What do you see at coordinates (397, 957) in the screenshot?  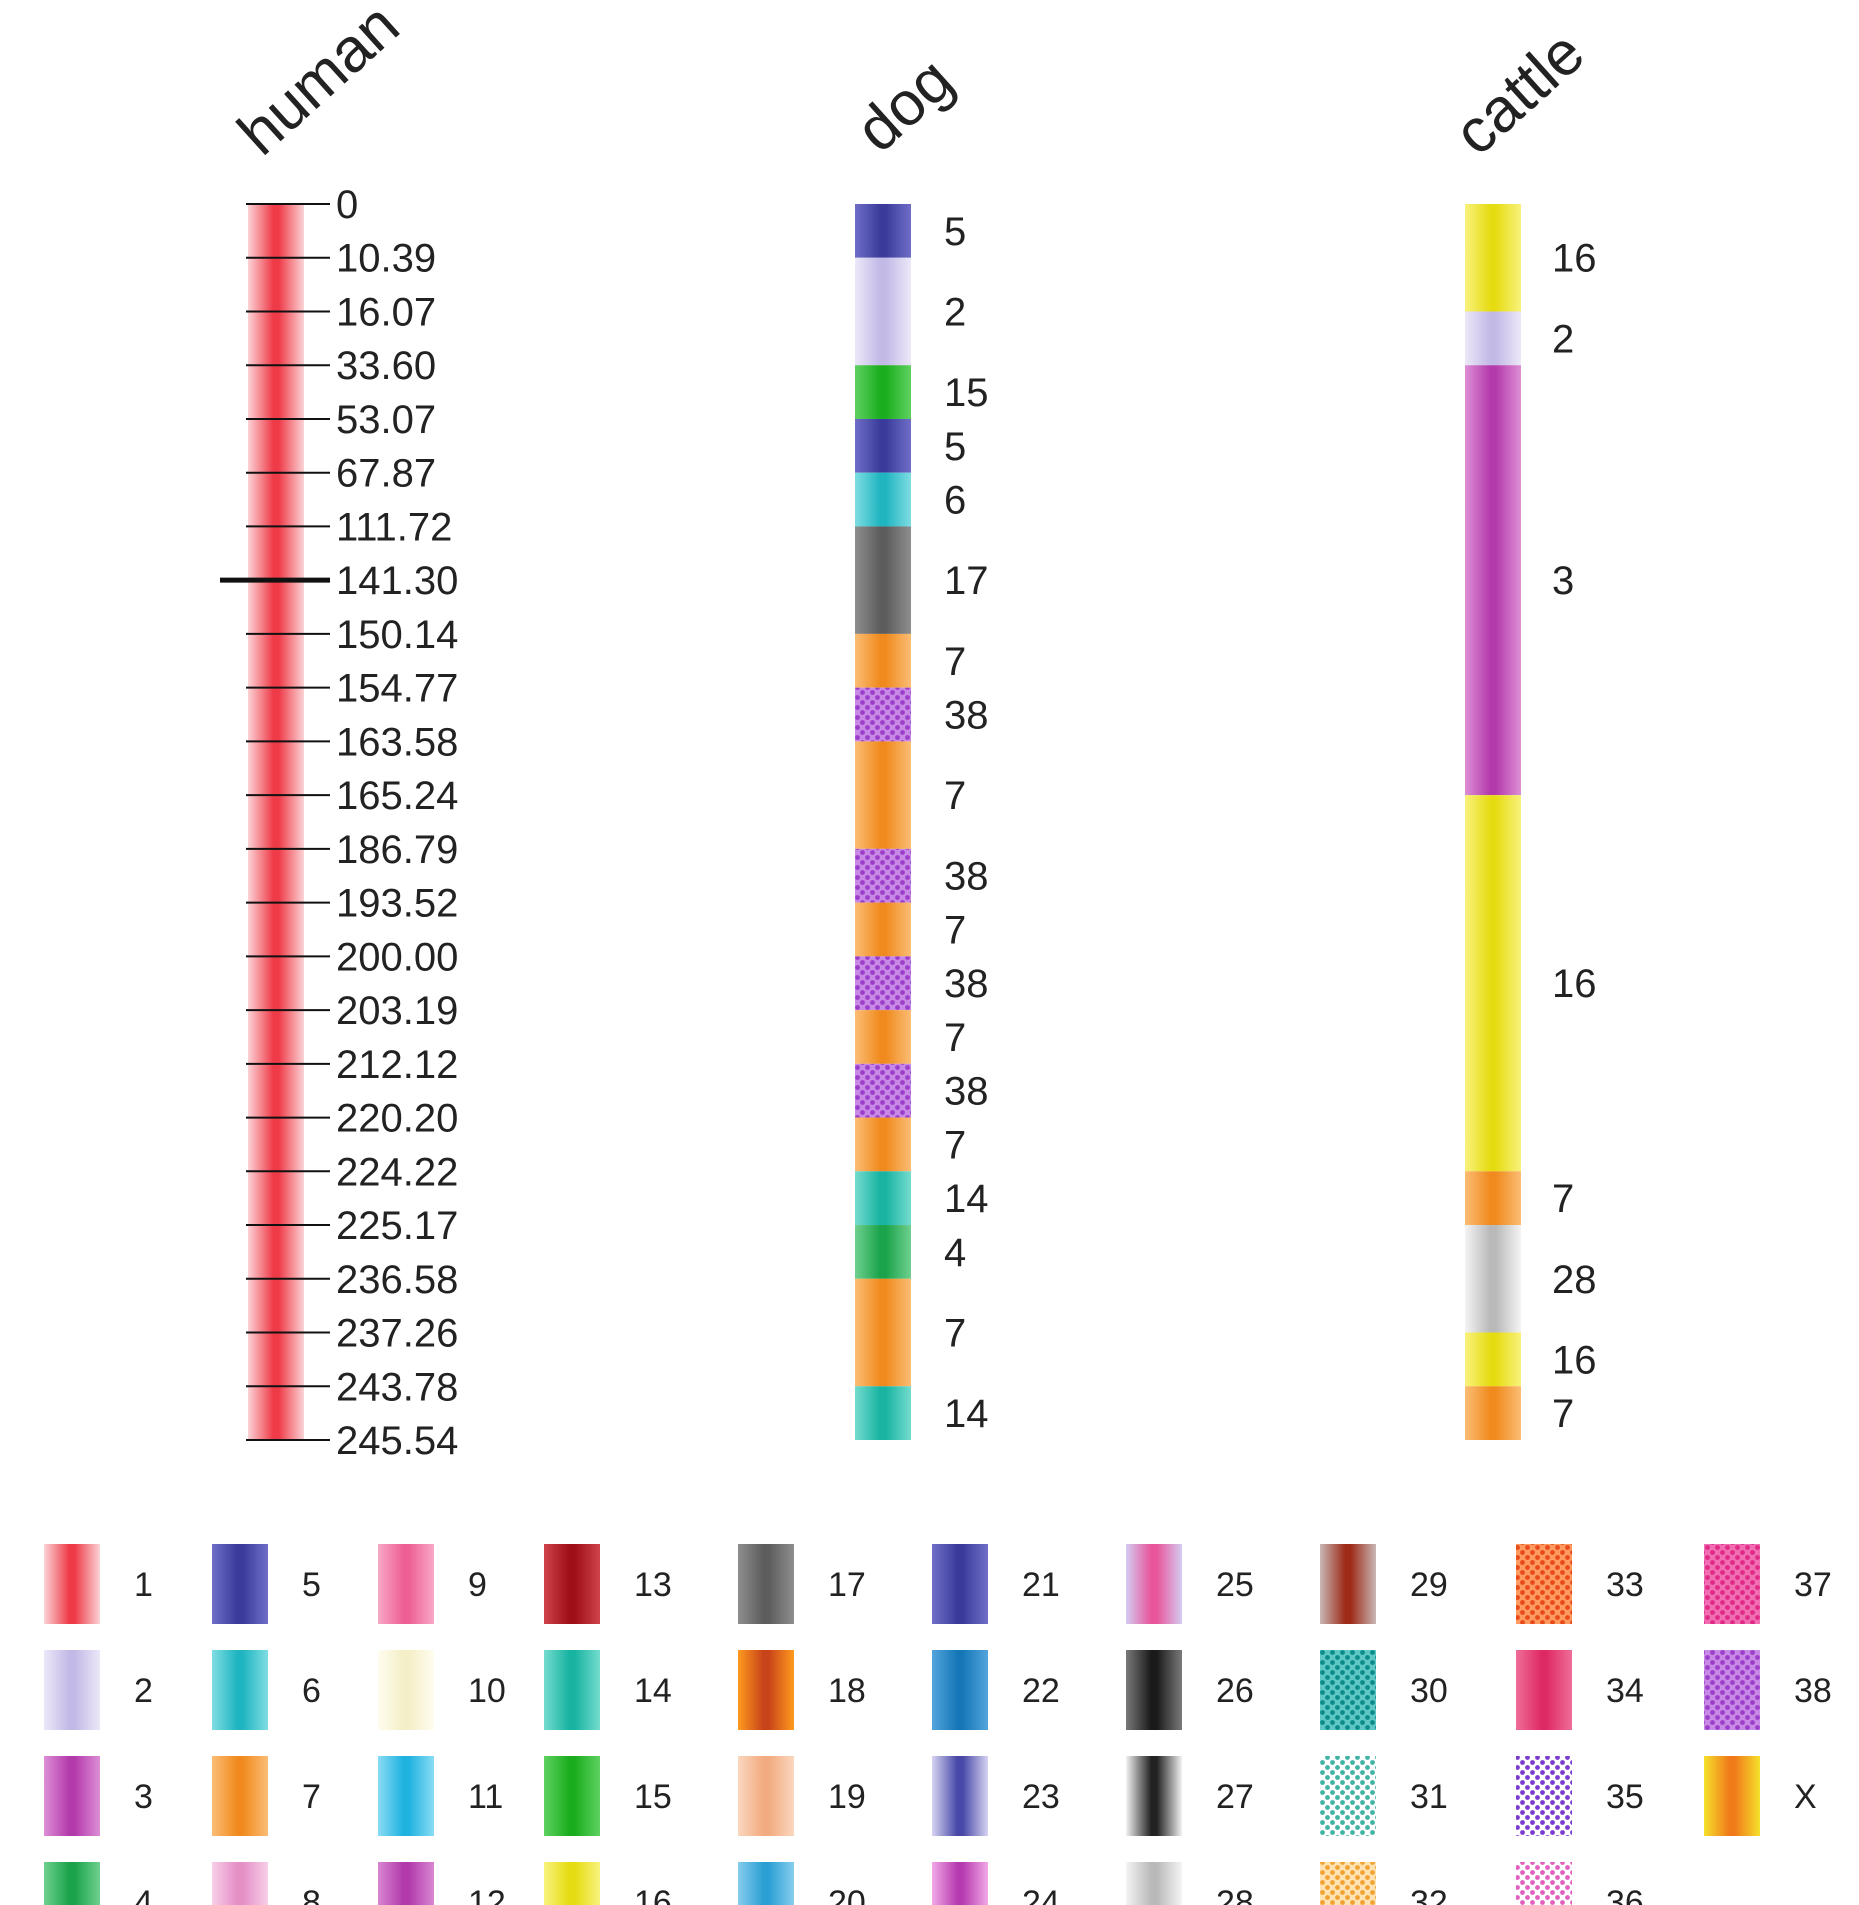 I see `tick-label: 200.00` at bounding box center [397, 957].